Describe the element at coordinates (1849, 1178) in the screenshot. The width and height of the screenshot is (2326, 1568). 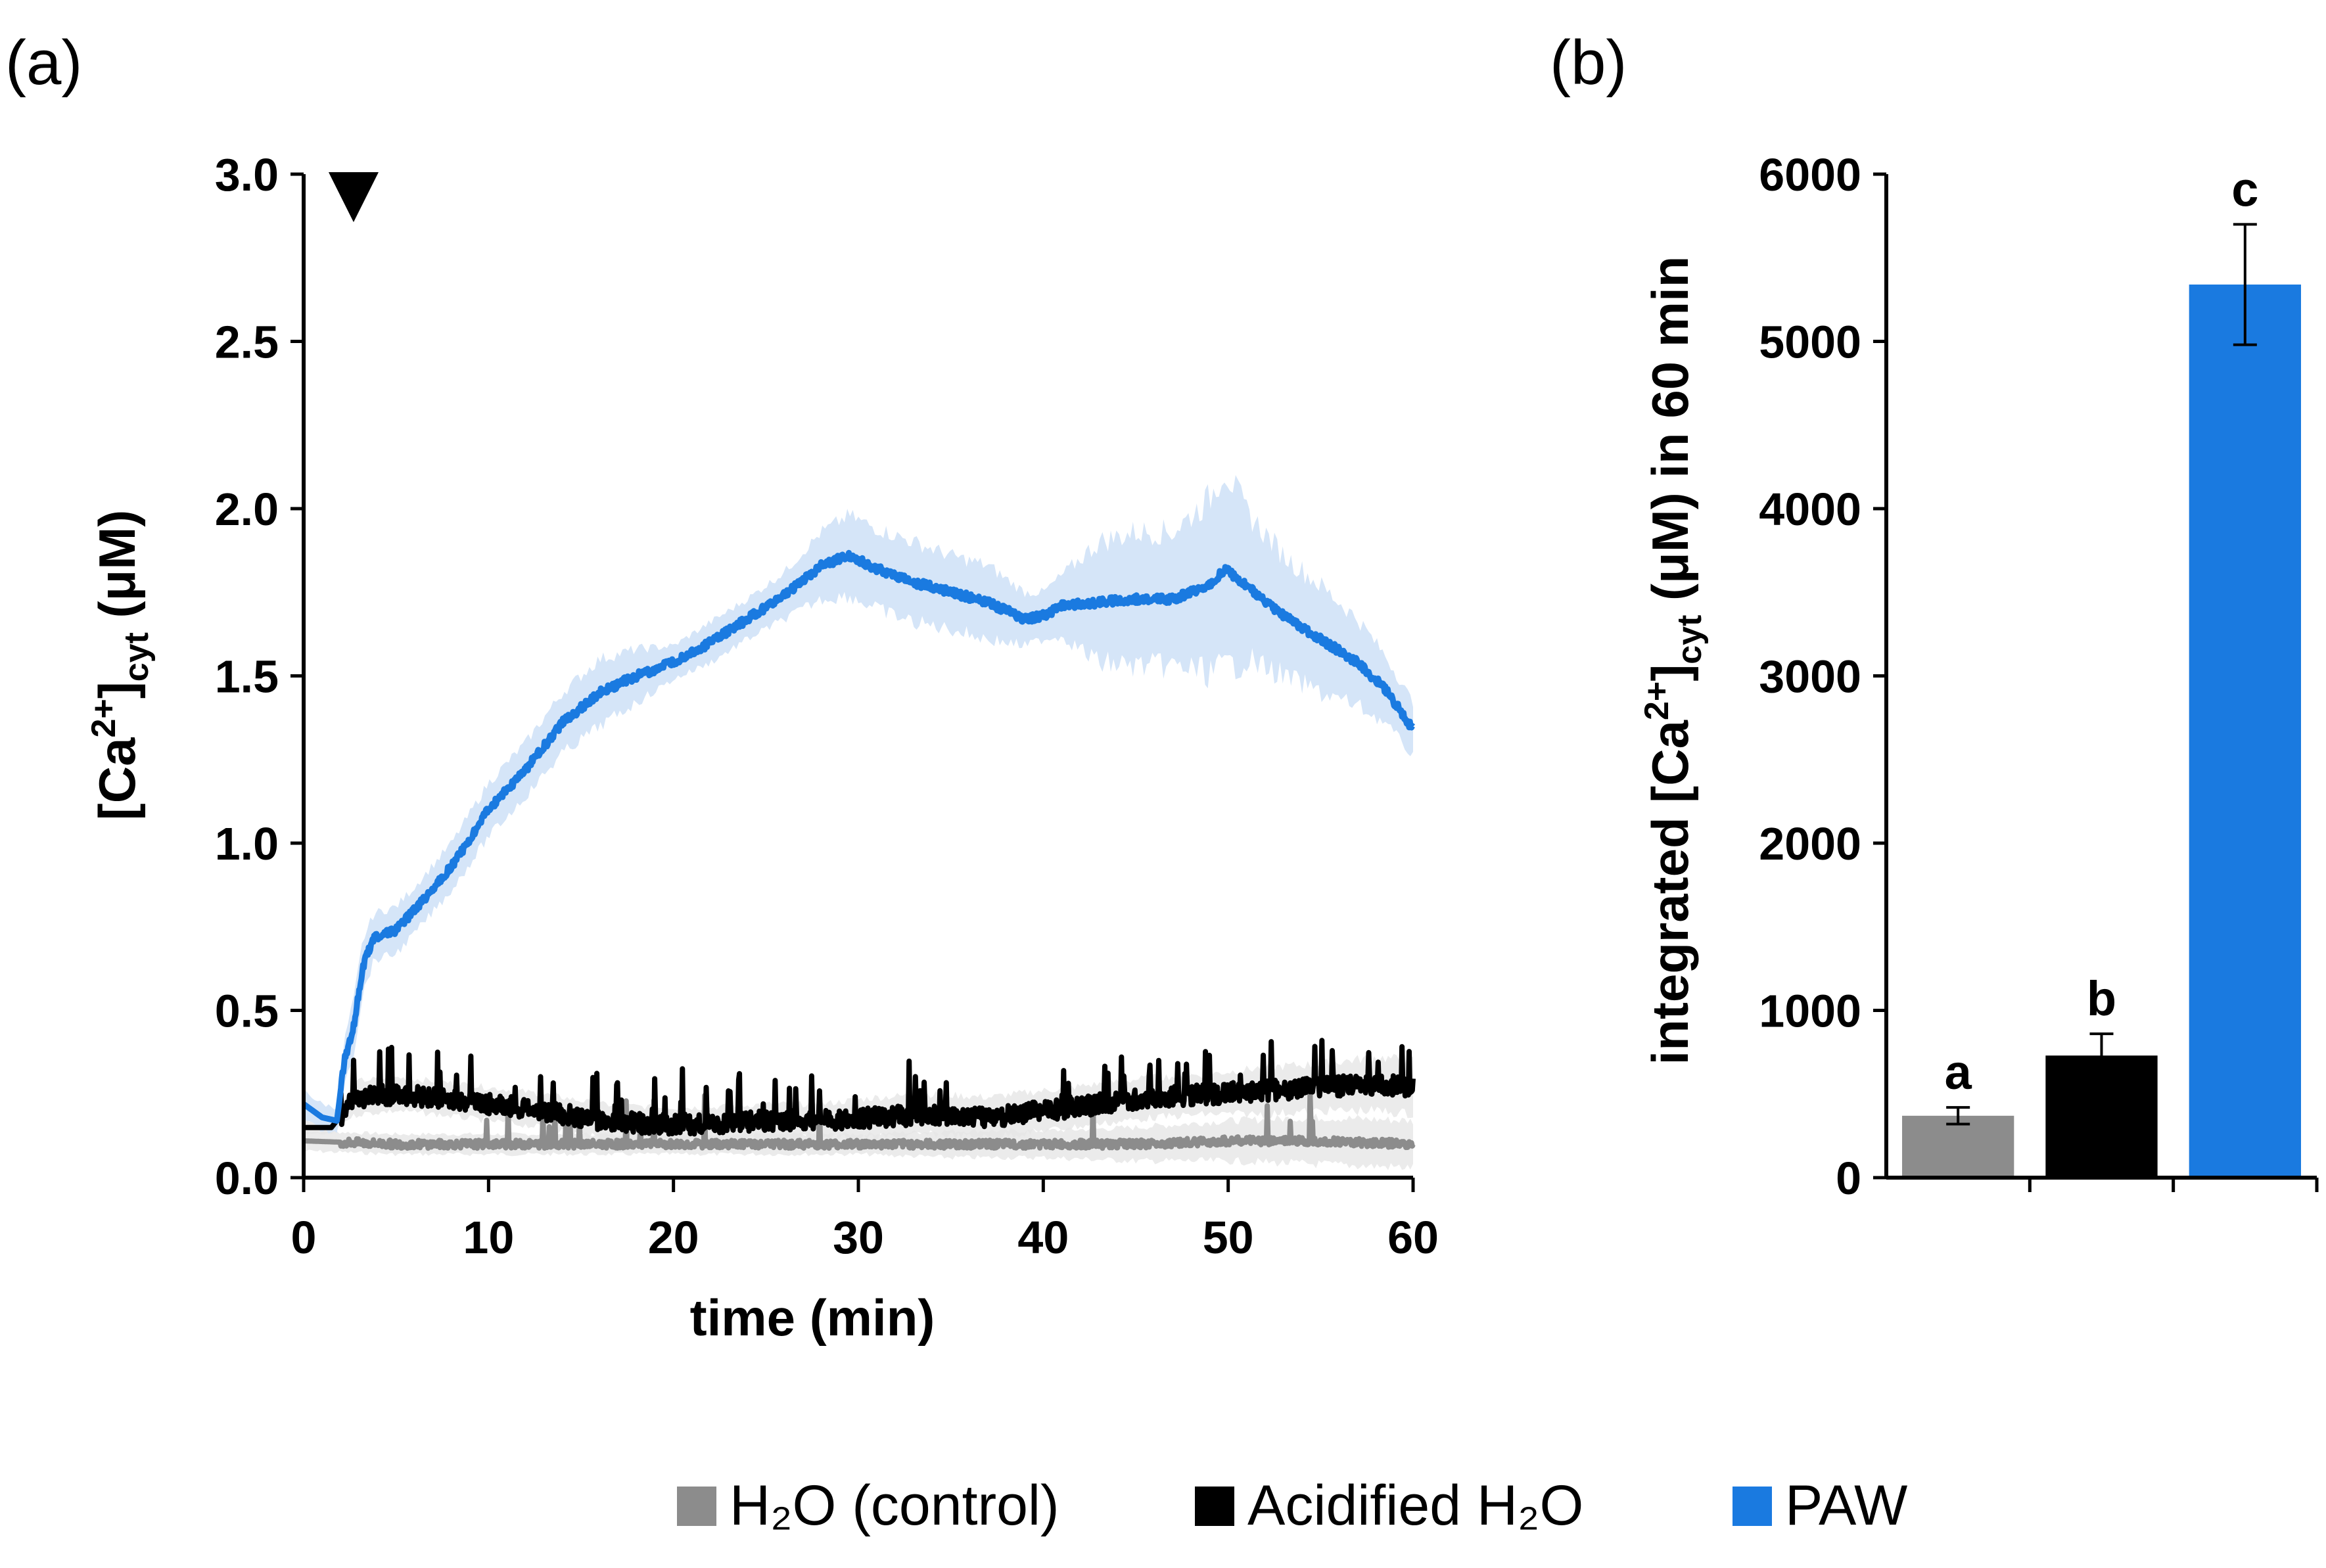
I see `y-tick-label: 0` at that location.